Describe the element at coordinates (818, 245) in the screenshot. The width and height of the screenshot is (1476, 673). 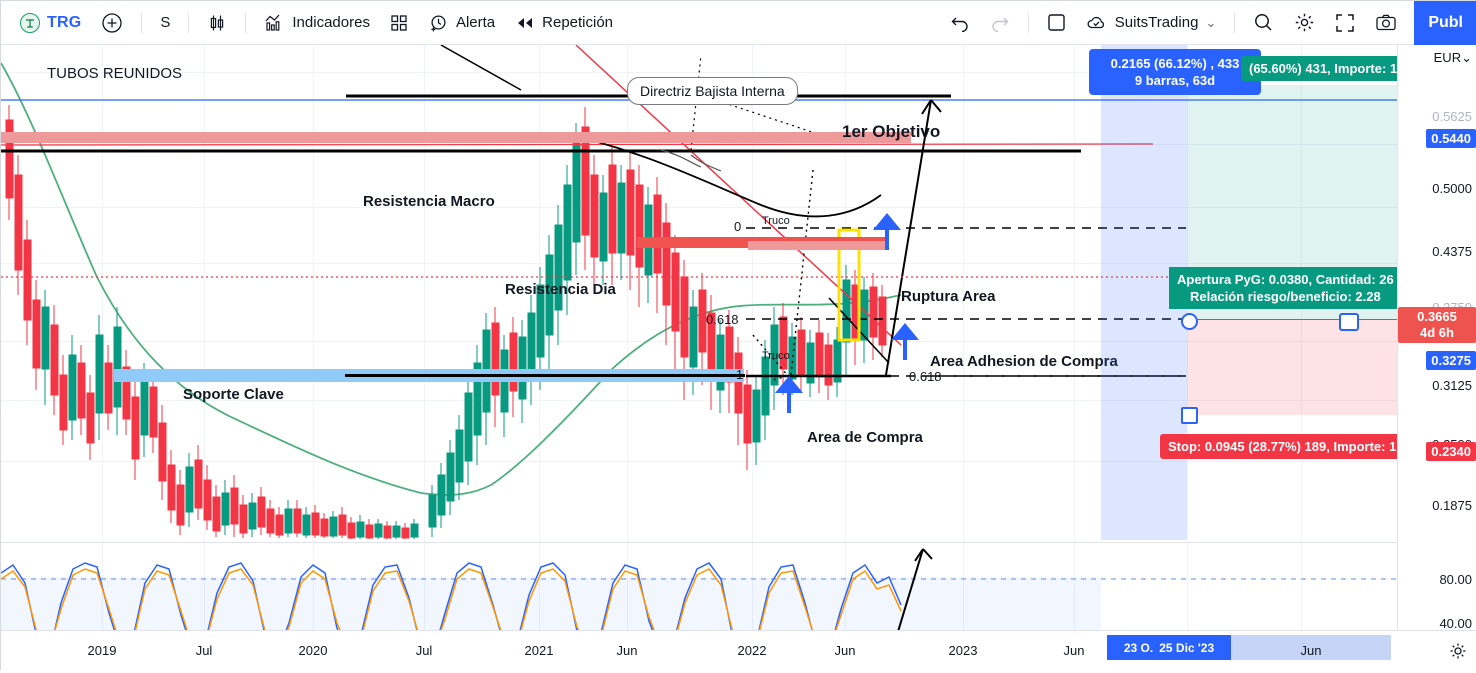
I see `ruptura-band` at that location.